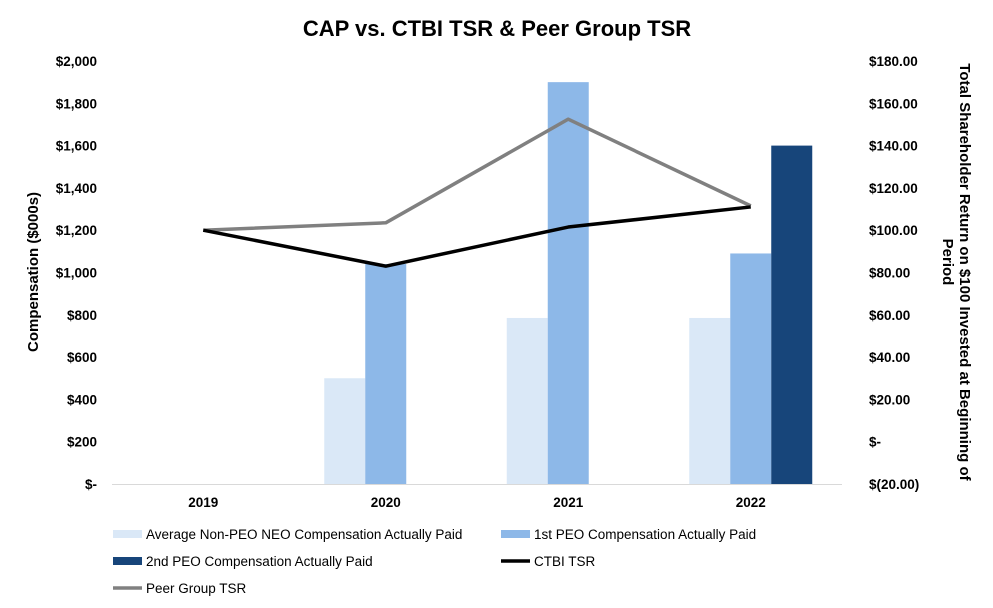  I want to click on secondary-y-tick-label: $60.00, so click(889, 315).